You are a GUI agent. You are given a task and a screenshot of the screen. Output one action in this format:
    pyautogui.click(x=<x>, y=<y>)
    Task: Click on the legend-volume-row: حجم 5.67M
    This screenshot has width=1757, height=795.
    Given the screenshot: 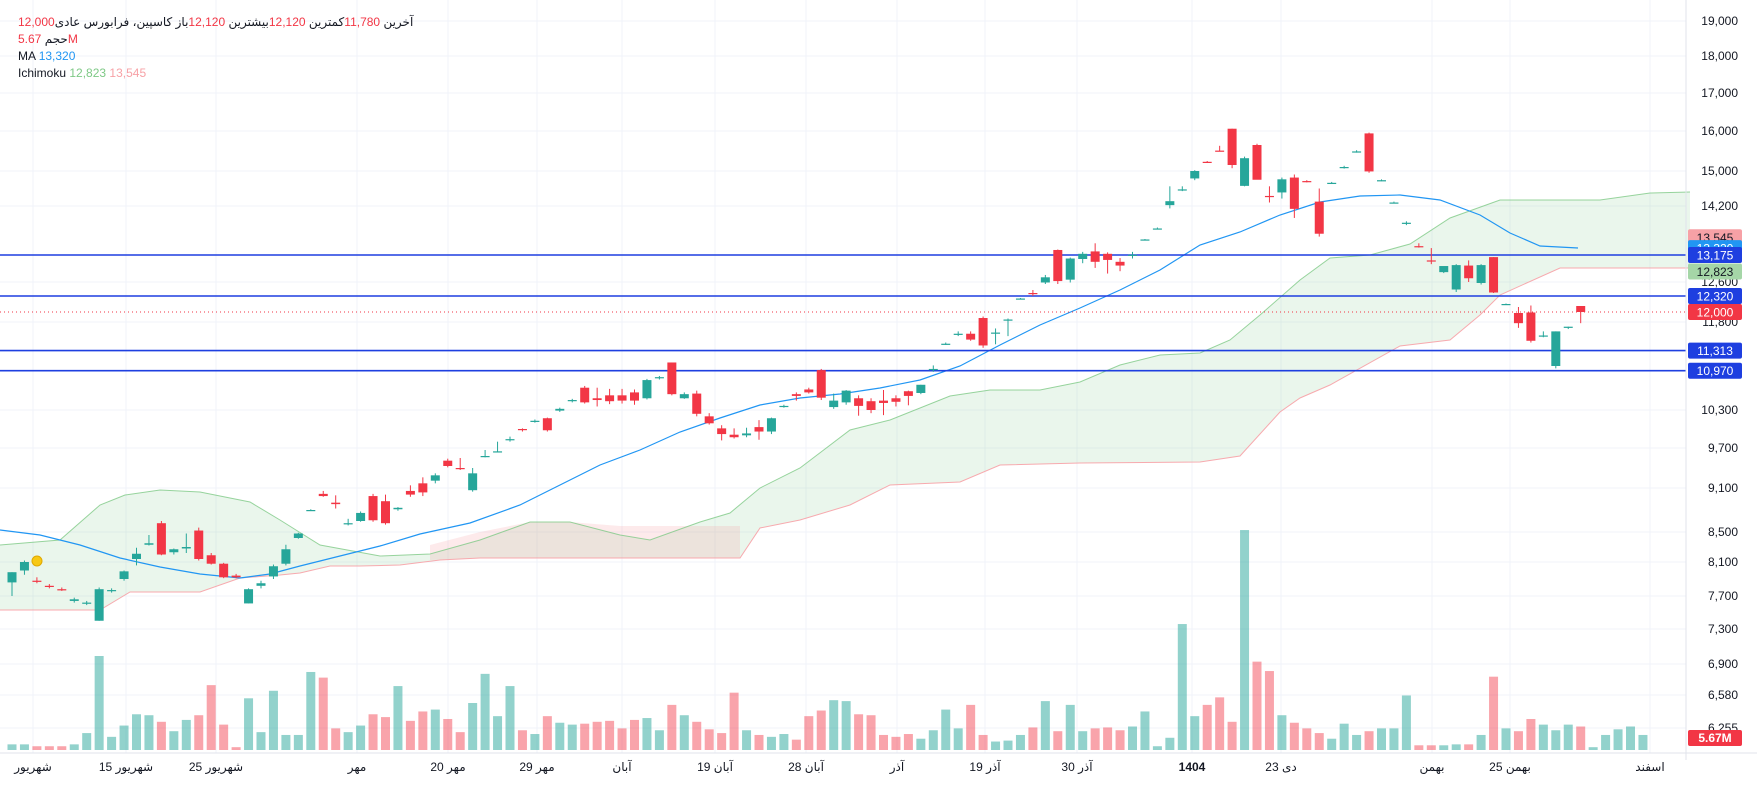 What is the action you would take?
    pyautogui.click(x=215, y=39)
    